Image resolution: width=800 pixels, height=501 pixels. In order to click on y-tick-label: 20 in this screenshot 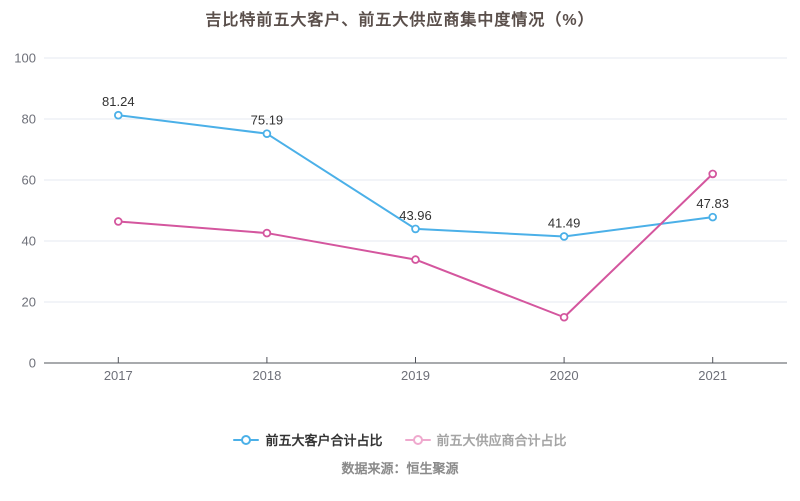, I will do `click(29, 302)`.